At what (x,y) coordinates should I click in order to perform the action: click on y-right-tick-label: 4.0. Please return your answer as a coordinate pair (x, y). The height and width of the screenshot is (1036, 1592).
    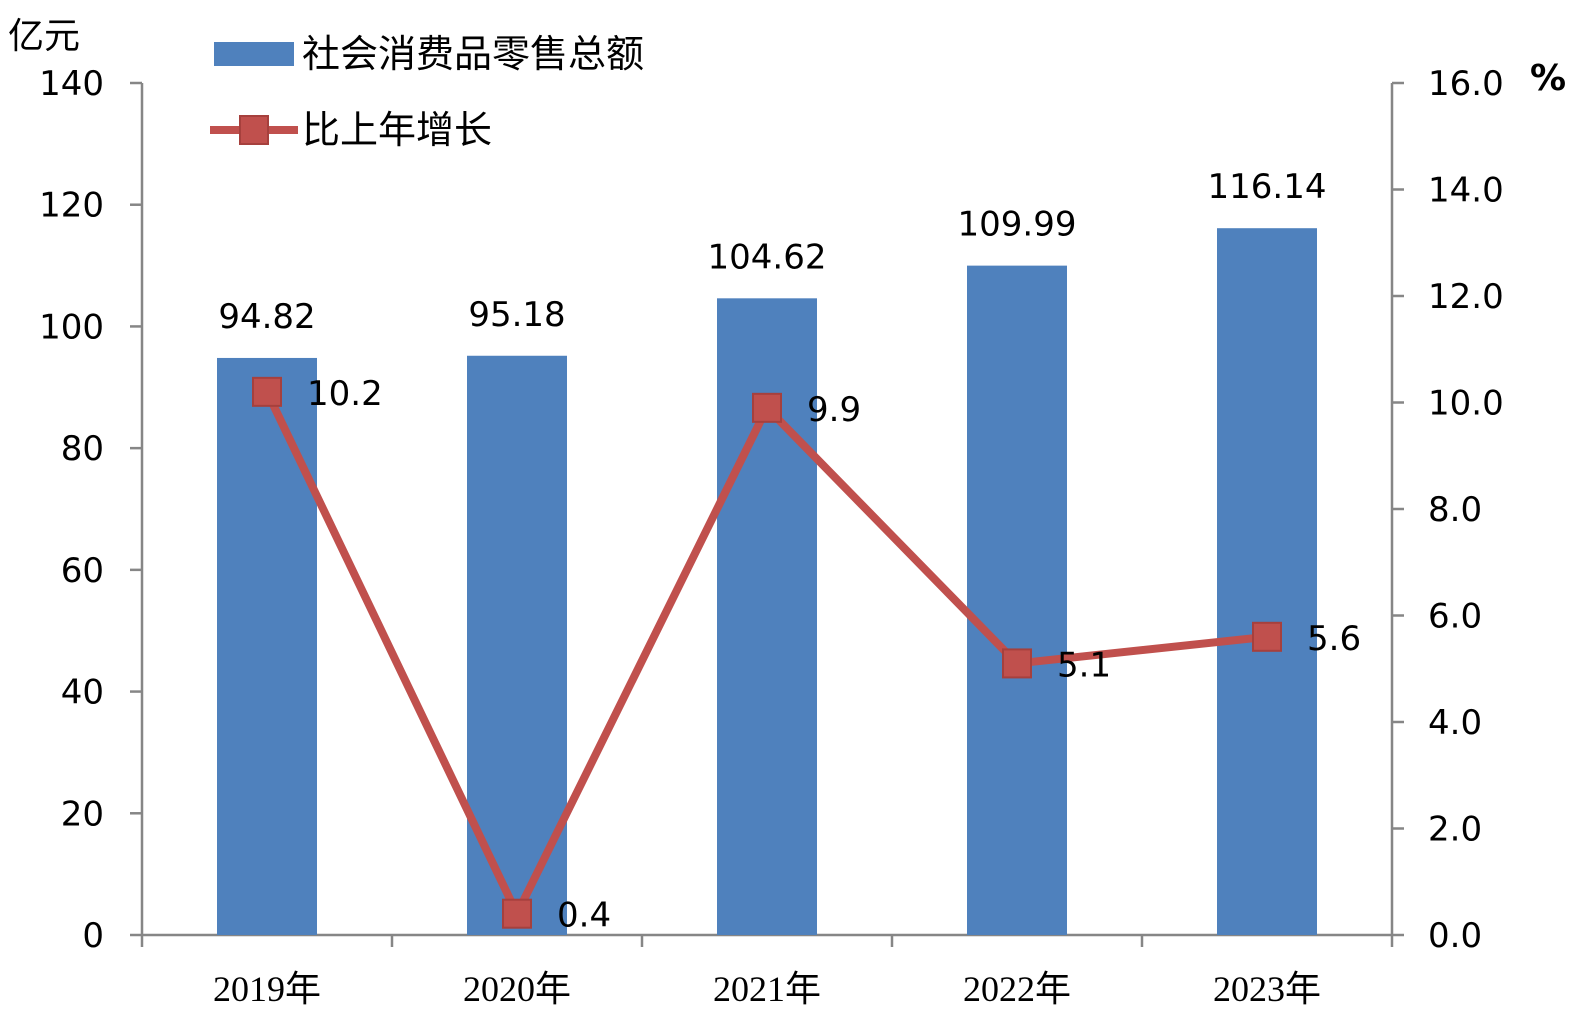
    Looking at the image, I should click on (1455, 723).